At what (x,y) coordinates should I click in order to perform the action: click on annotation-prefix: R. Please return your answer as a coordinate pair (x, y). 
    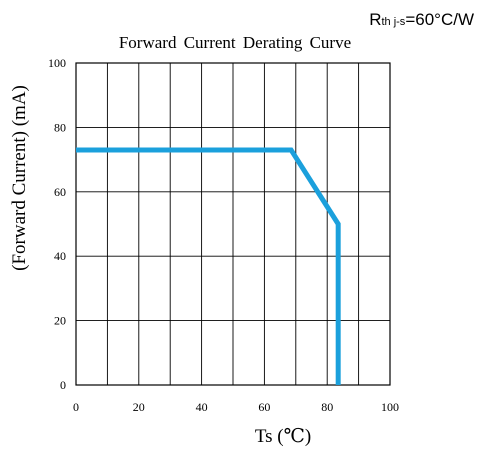
    Looking at the image, I should click on (375, 19).